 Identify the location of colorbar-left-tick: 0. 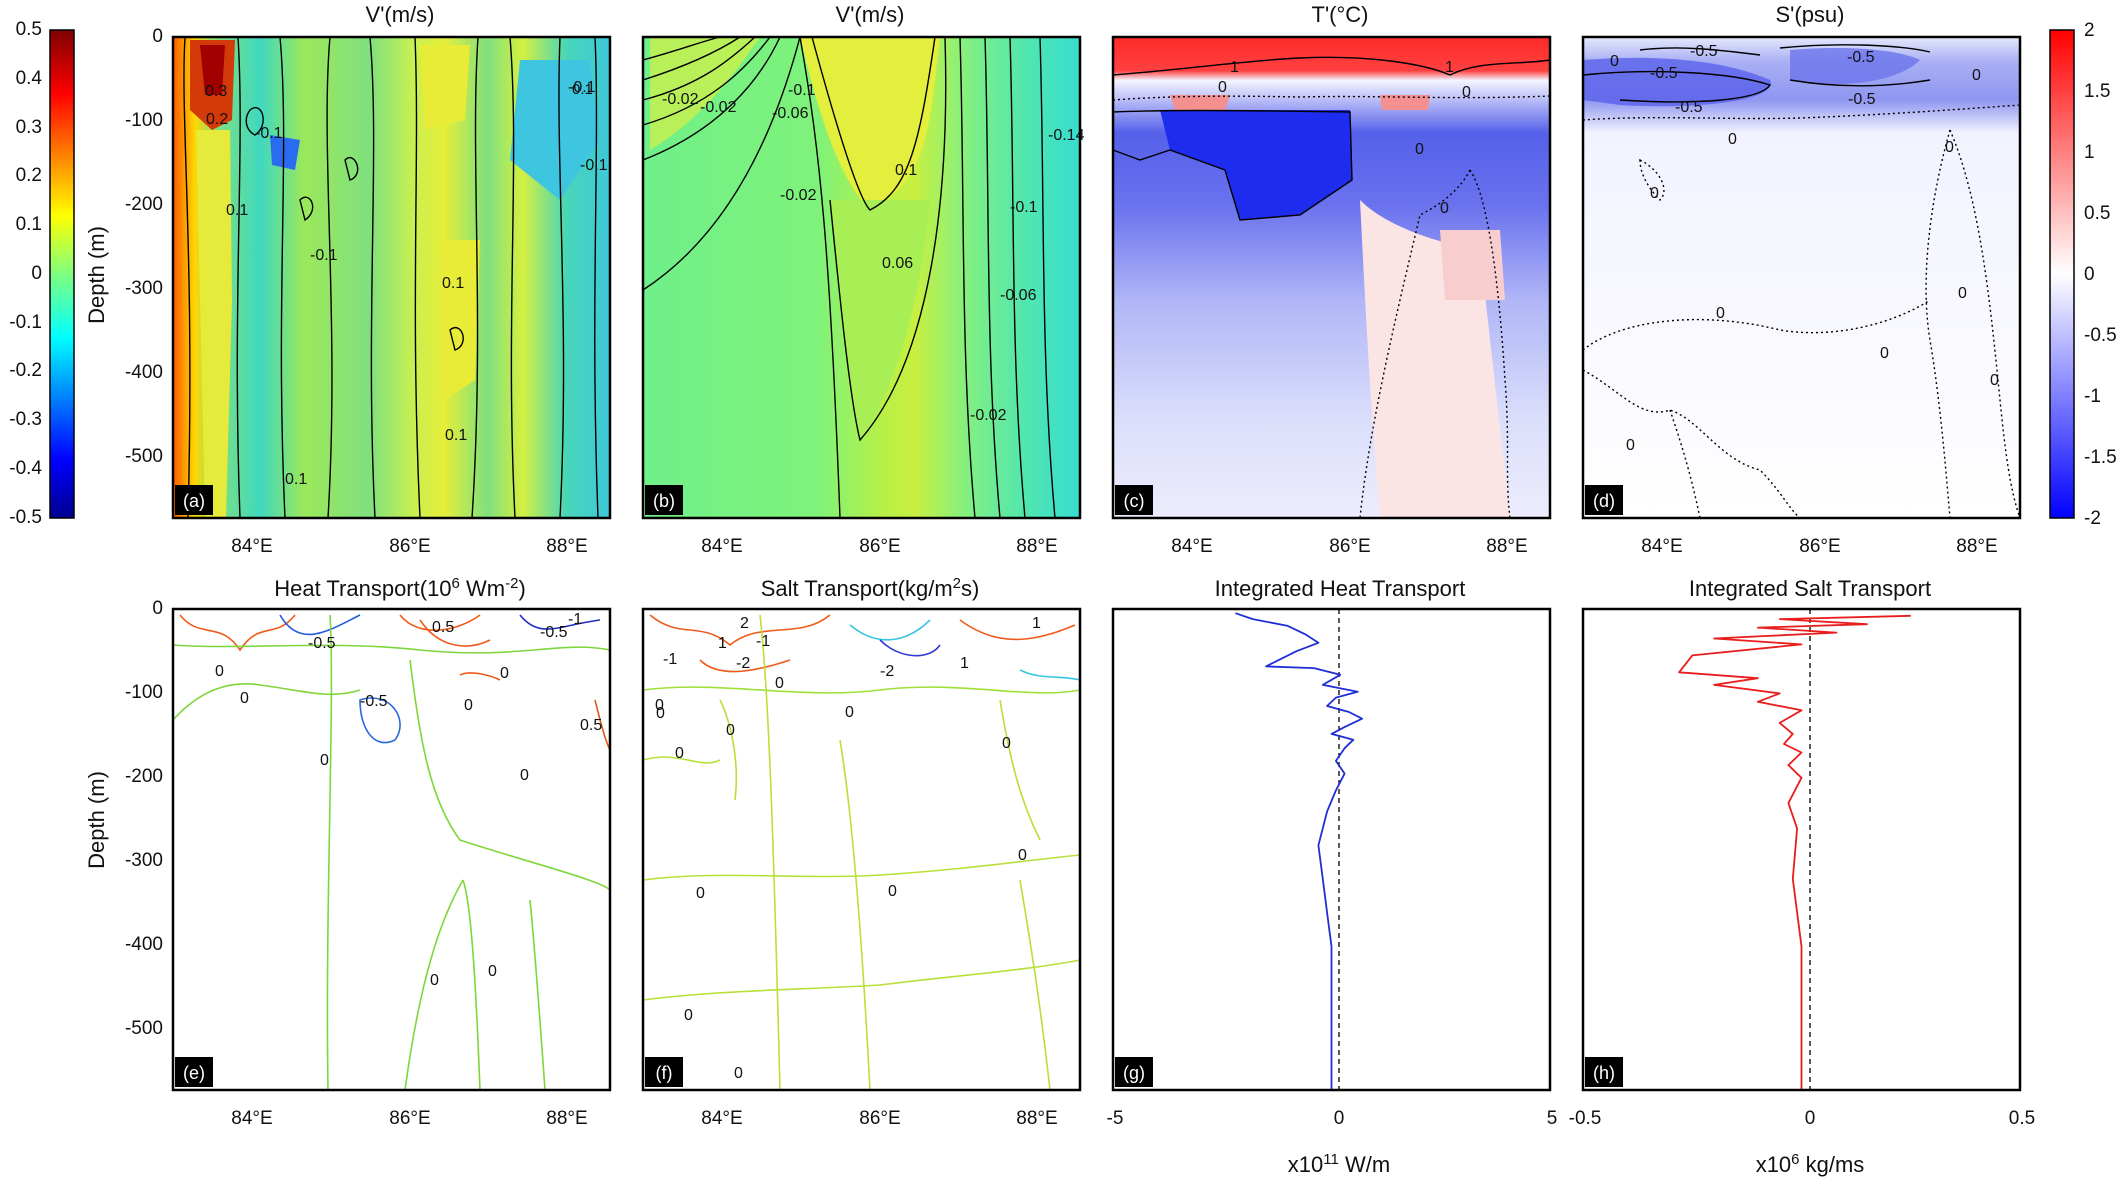
(36, 273).